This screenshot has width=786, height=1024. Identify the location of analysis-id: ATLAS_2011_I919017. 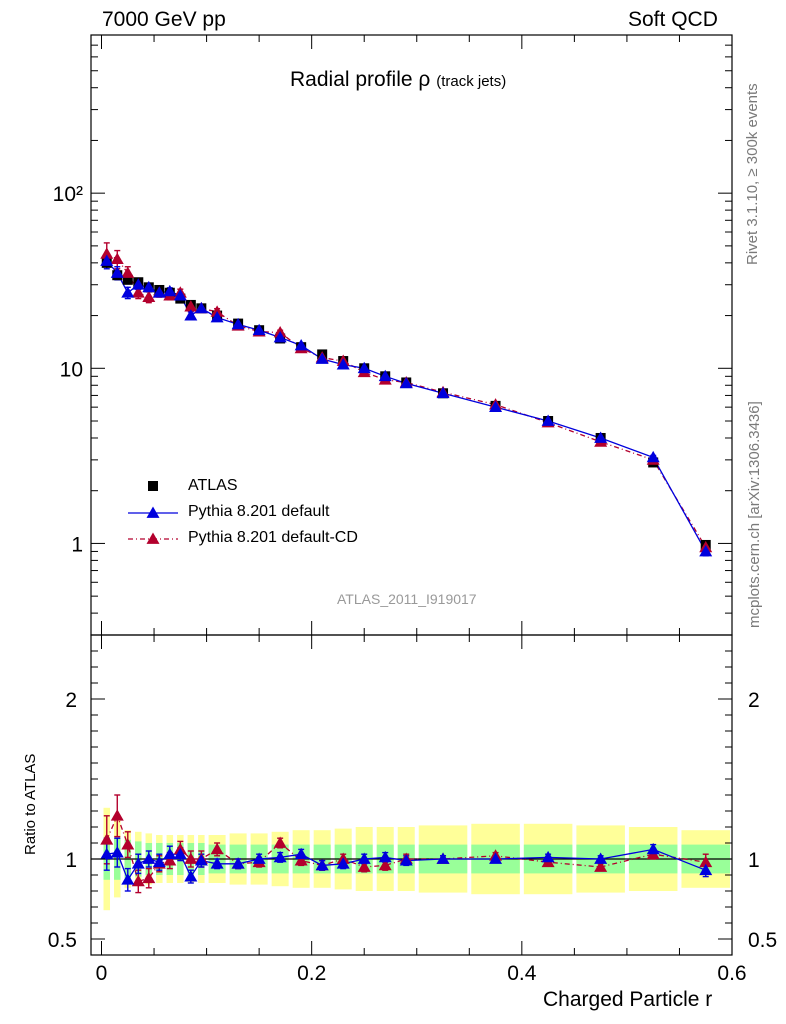
(407, 599).